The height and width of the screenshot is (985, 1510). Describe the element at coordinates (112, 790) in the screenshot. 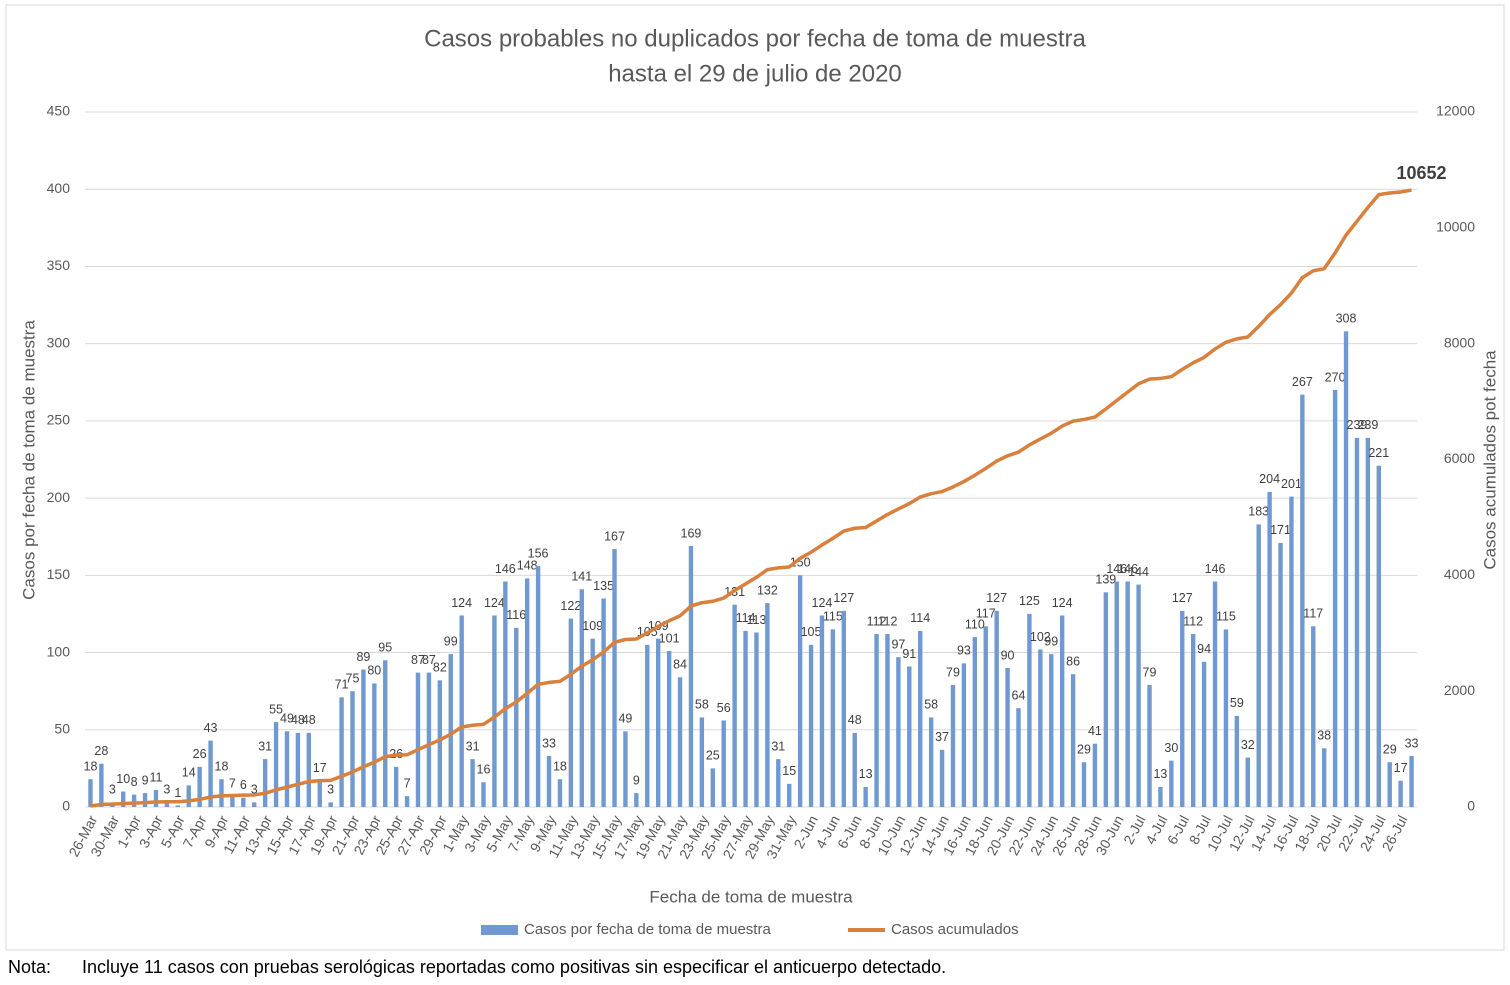

I see `data-label: 3` at that location.